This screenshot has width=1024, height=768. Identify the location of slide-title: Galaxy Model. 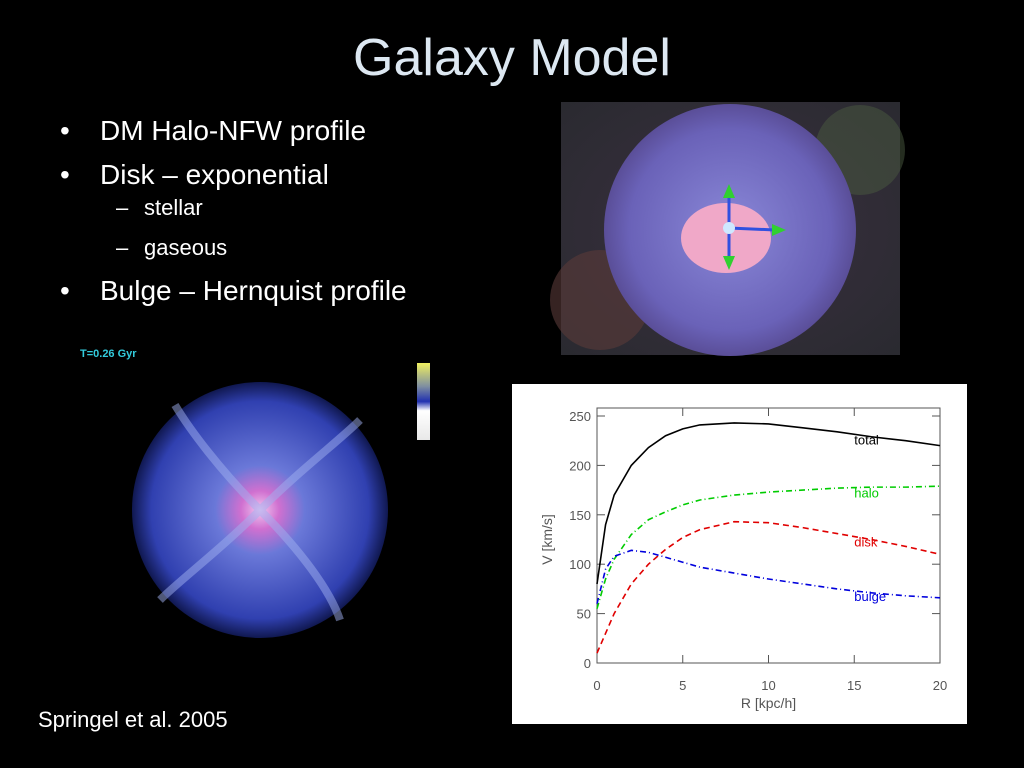
(512, 58).